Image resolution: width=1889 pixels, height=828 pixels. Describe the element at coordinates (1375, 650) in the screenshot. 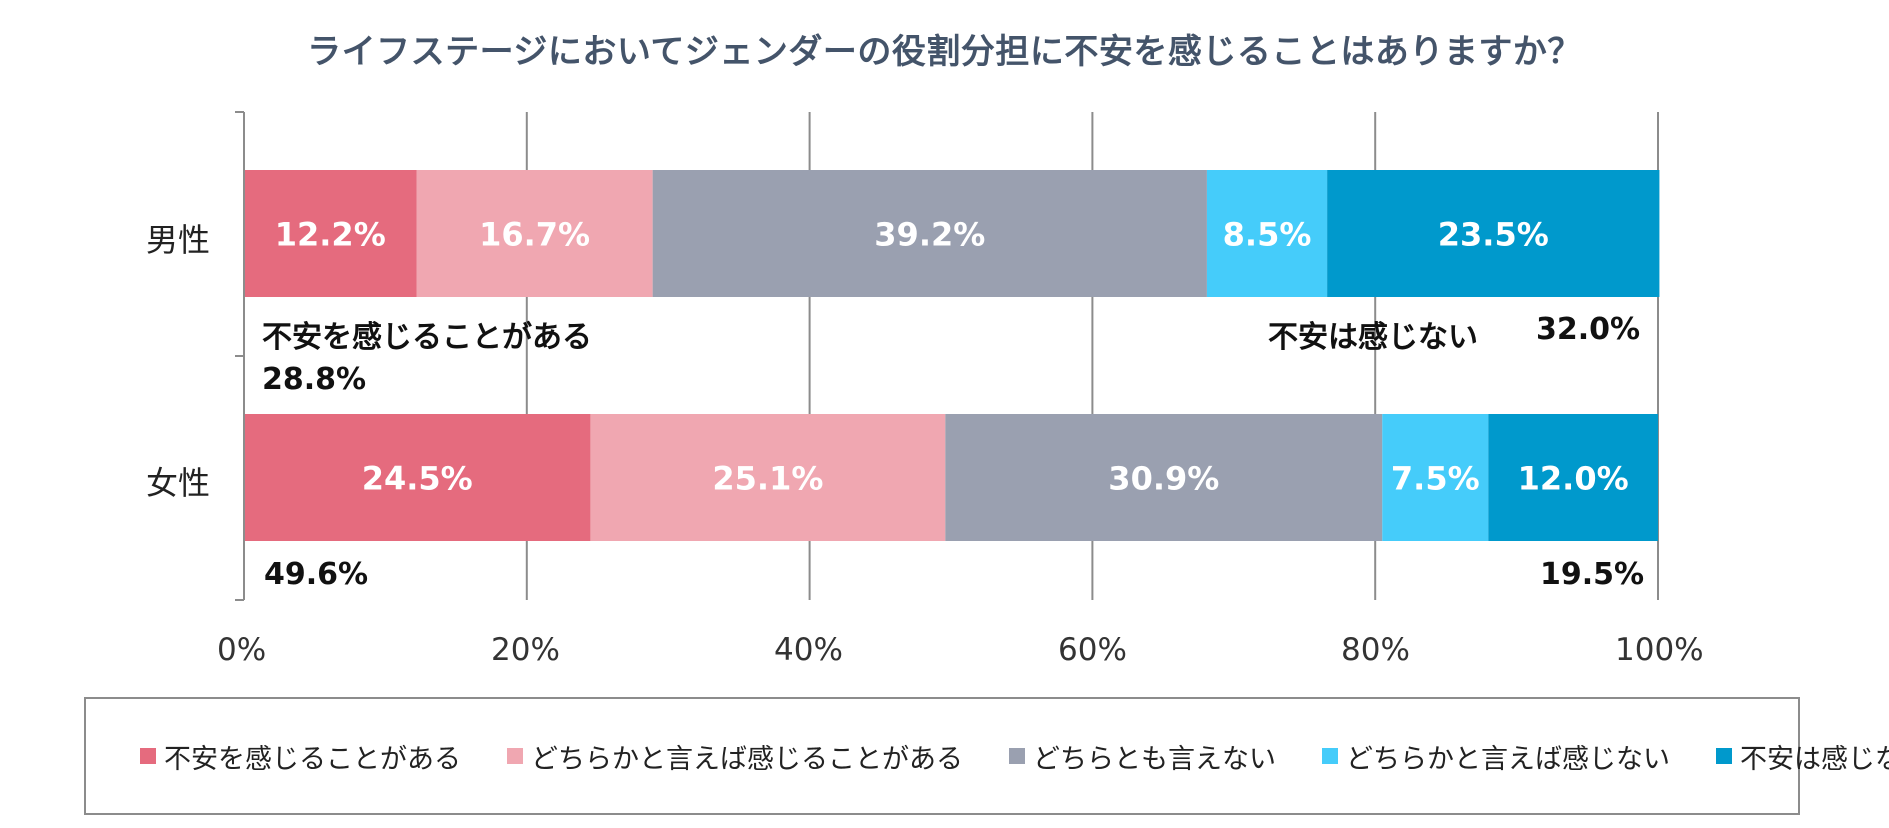

I see `x-tick-label: 80%` at that location.